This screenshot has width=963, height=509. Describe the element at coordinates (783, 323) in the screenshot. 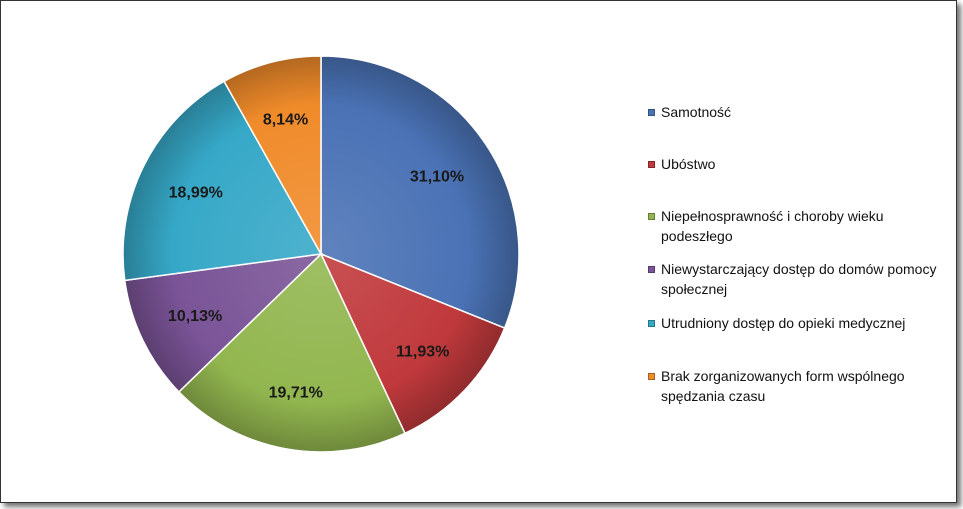

I see `legend-label: Utrudniony dostęp do opieki medycznej` at that location.